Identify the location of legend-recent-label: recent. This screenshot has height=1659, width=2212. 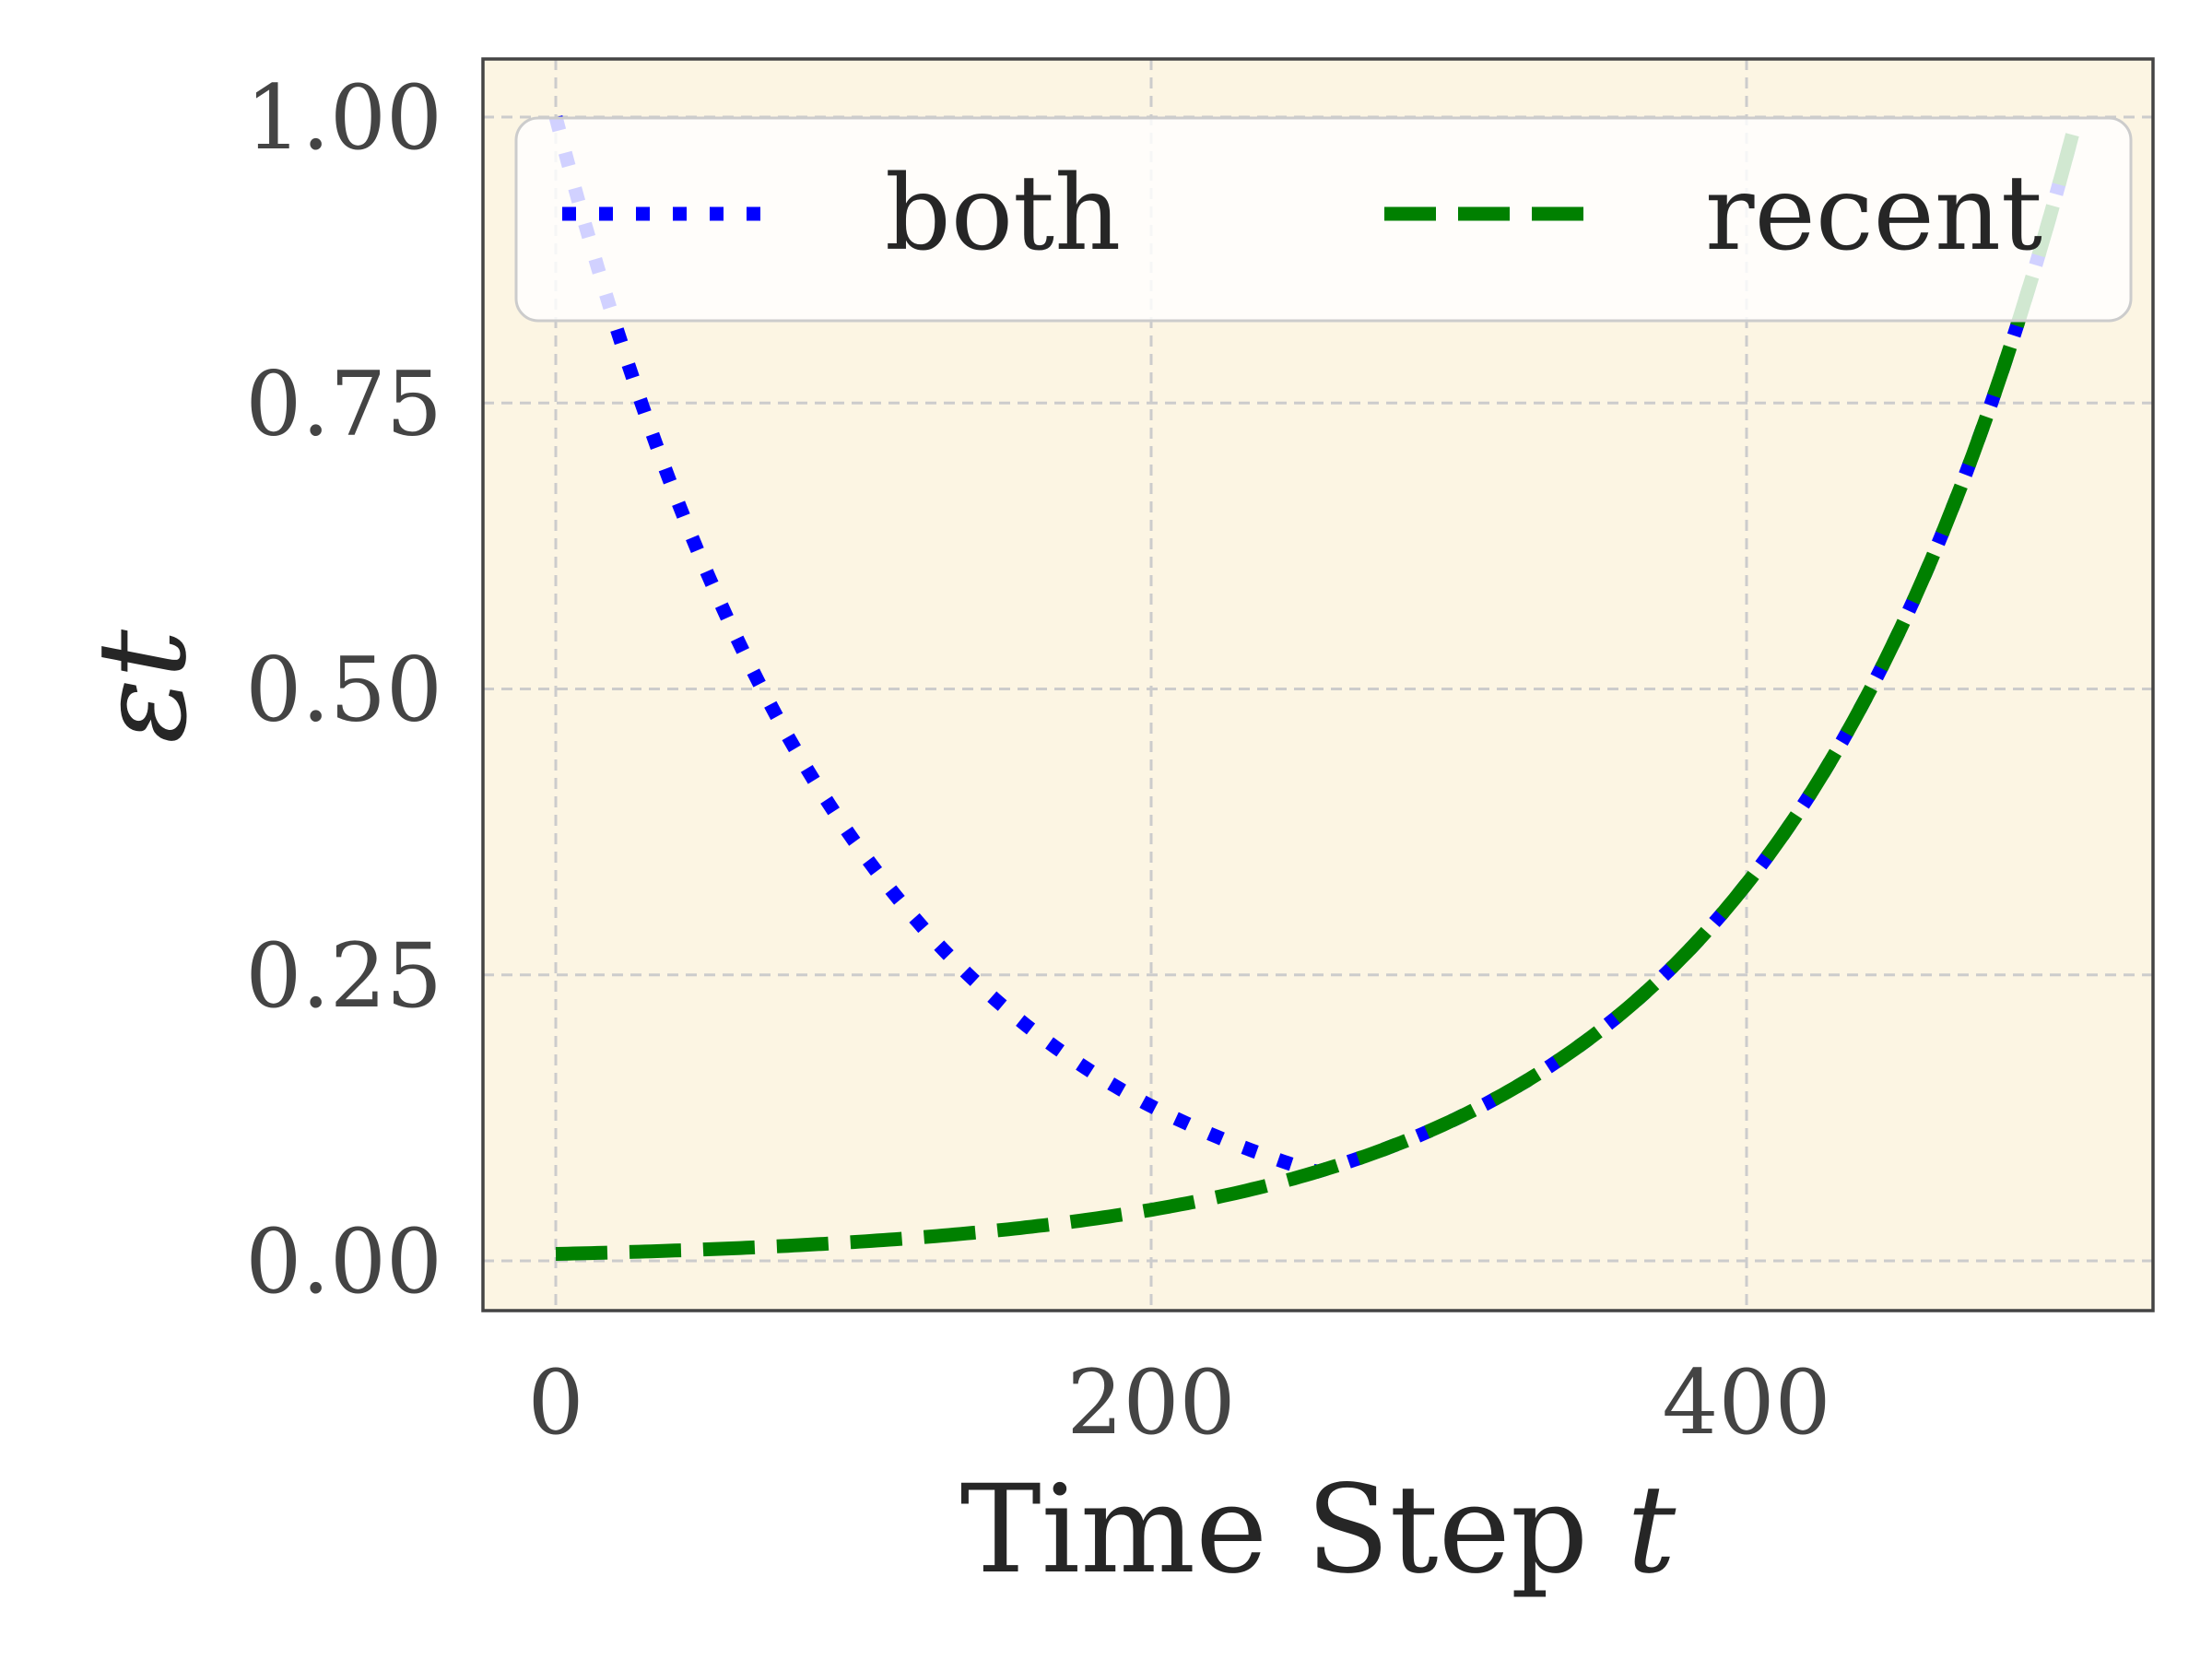
(1873, 214).